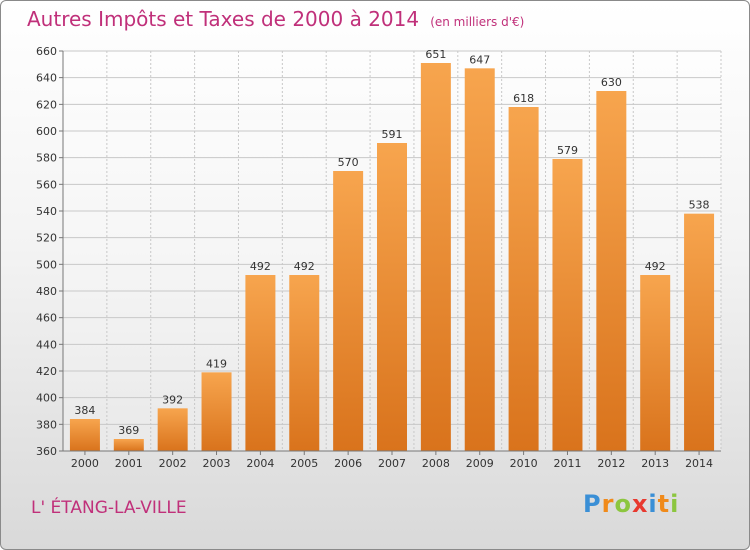 The image size is (750, 550). I want to click on y-tick-label: 480, so click(46, 291).